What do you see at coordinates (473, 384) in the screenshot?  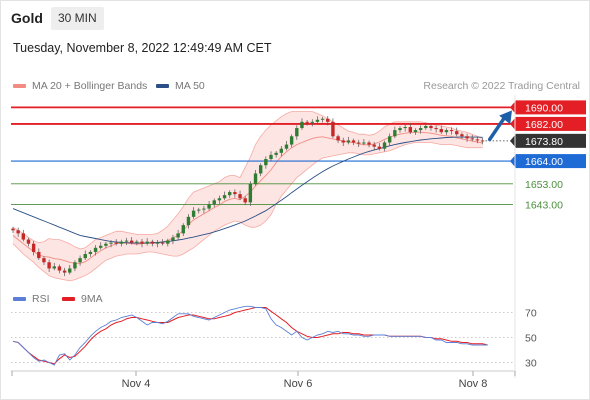 I see `time-tick-label-2: Nov 8` at bounding box center [473, 384].